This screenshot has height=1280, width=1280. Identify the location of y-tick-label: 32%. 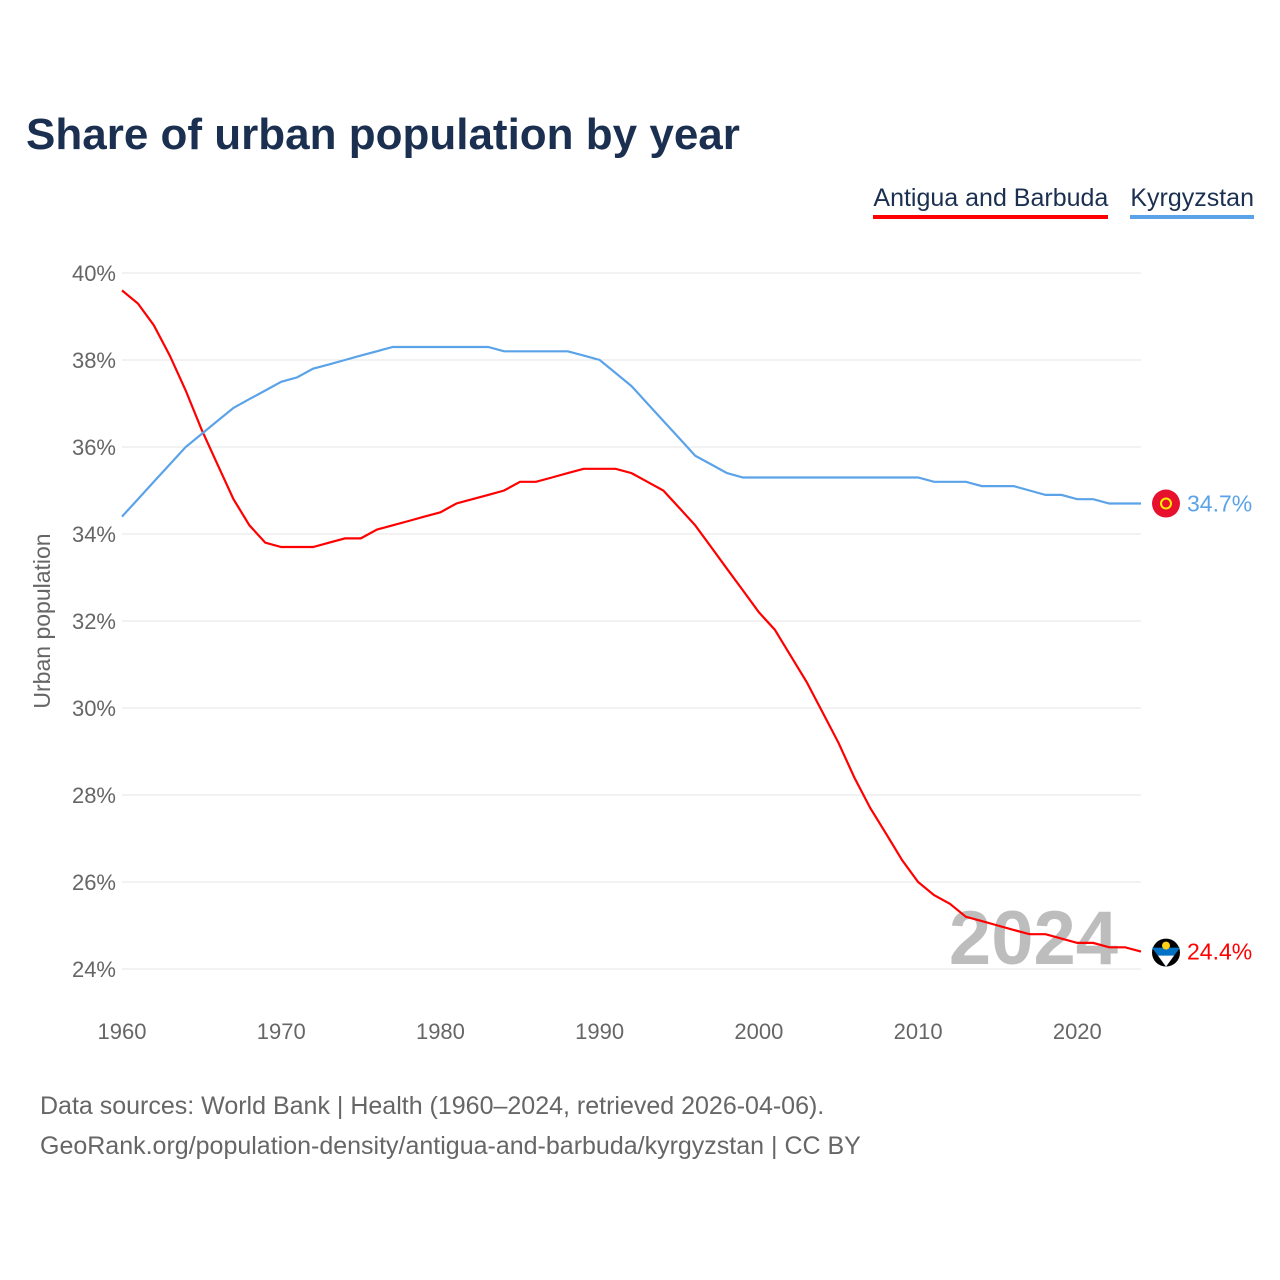
(94, 621).